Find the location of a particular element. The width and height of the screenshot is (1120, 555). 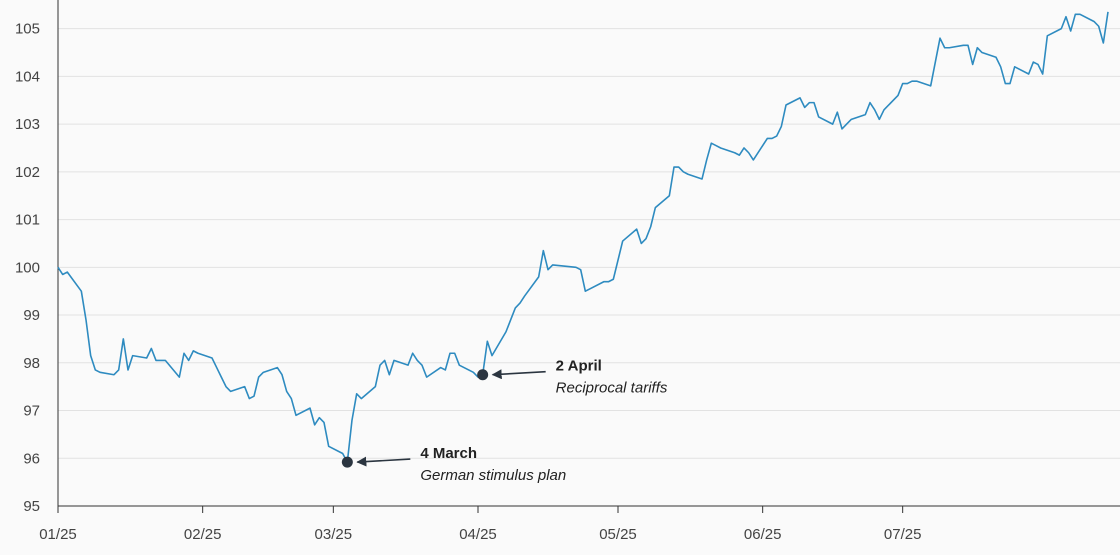

annotation-title: 4 March is located at coordinates (448, 453).